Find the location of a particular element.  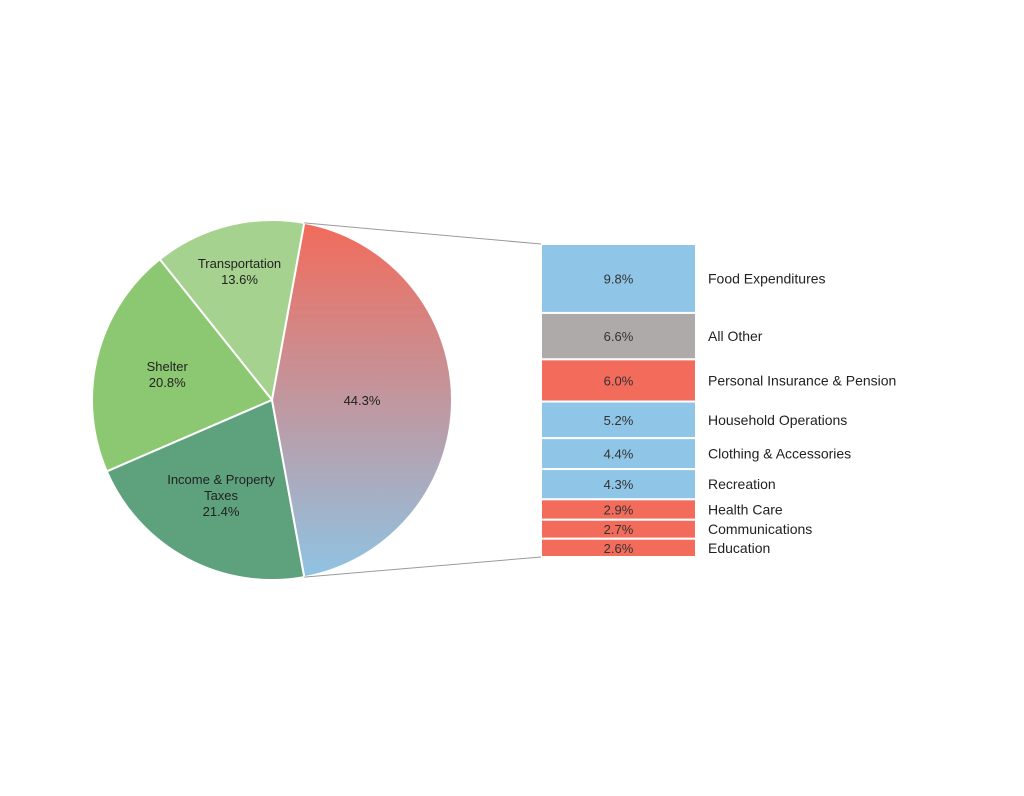

pie-slice-label: Taxes is located at coordinates (221, 495).